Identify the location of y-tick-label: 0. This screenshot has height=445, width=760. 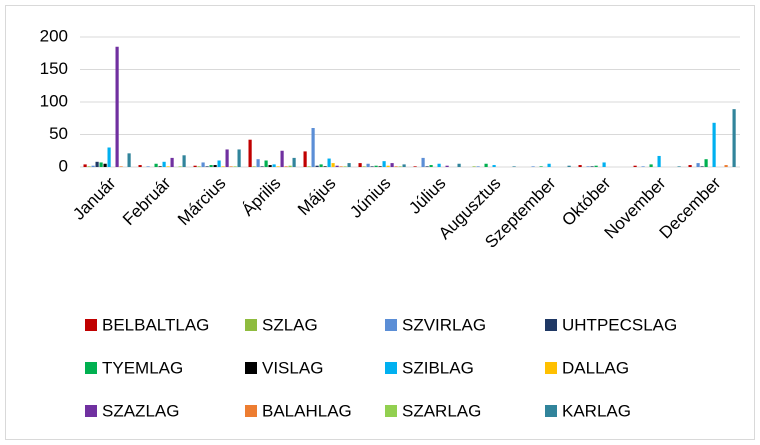
(63, 165).